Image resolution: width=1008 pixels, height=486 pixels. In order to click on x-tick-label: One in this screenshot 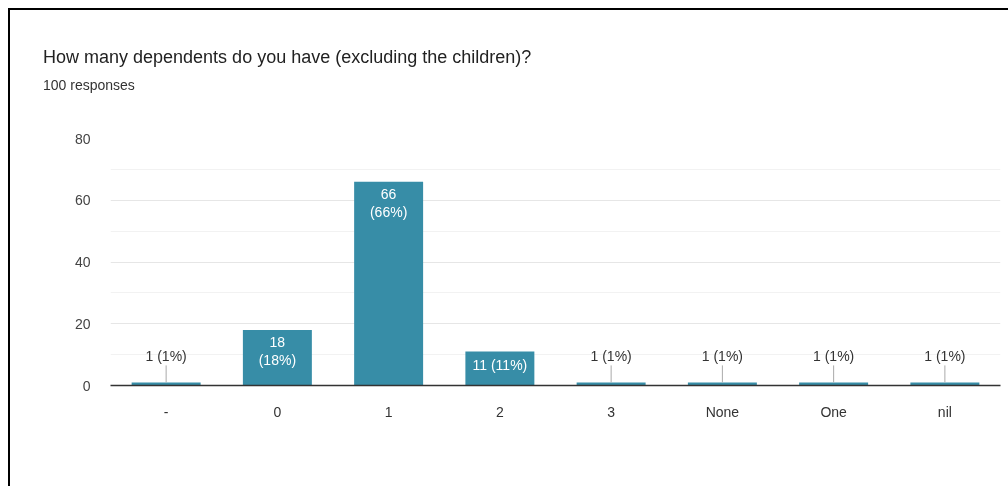, I will do `click(834, 411)`.